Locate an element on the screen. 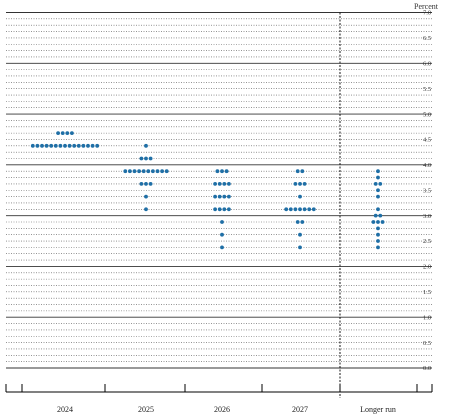 The image size is (466, 416). y-tick-label: 2.5 is located at coordinates (427, 241).